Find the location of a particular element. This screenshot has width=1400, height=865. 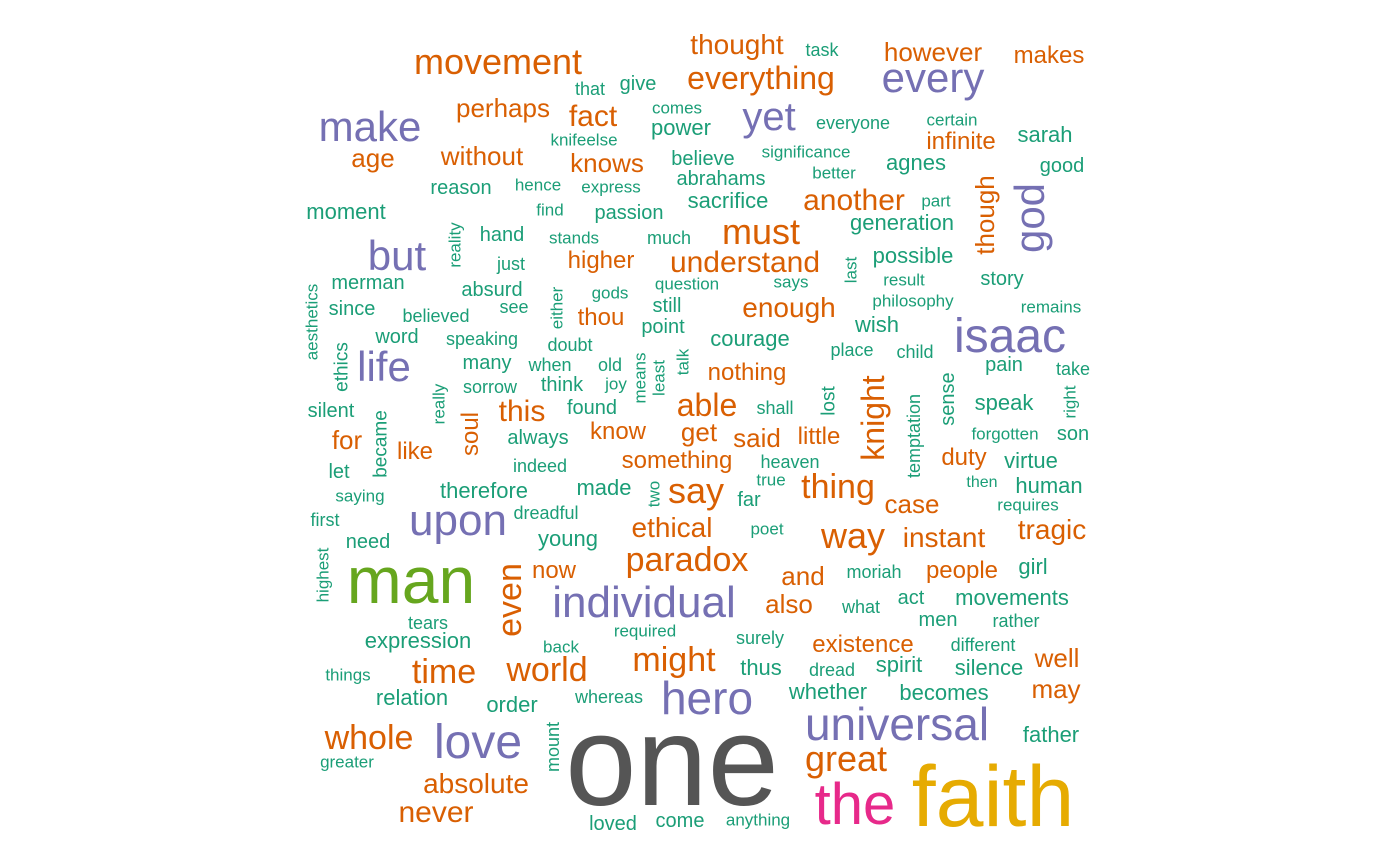

word-thought: thought is located at coordinates (737, 44).